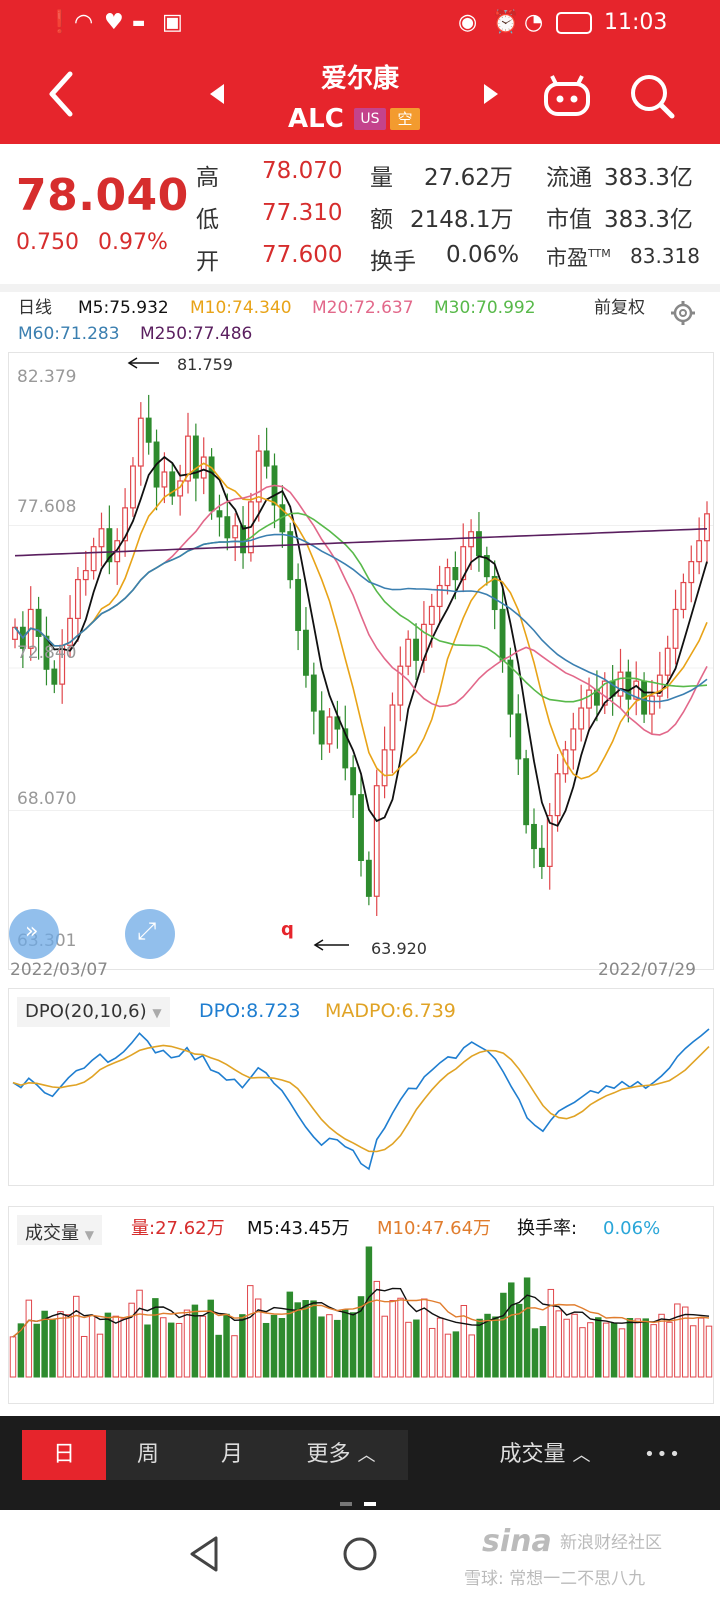  I want to click on tab-day: 日, so click(64, 1455).